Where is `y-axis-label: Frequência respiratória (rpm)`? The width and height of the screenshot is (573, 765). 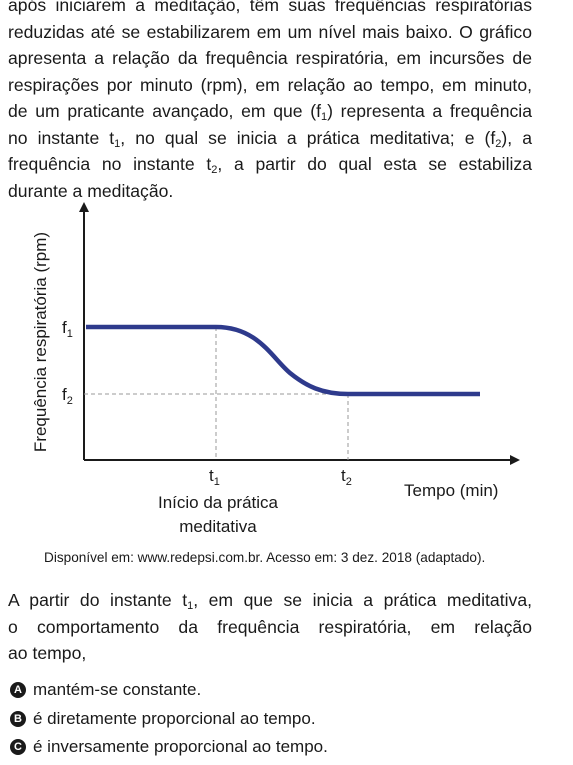 y-axis-label: Frequência respiratória (rpm) is located at coordinates (40, 342).